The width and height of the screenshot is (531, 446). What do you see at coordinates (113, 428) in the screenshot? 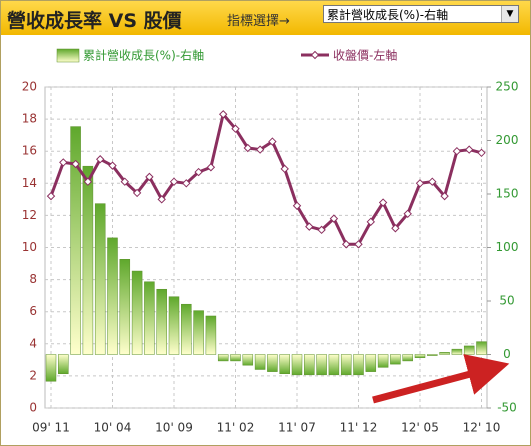
I see `x-tick-label: 10' 04` at bounding box center [113, 428].